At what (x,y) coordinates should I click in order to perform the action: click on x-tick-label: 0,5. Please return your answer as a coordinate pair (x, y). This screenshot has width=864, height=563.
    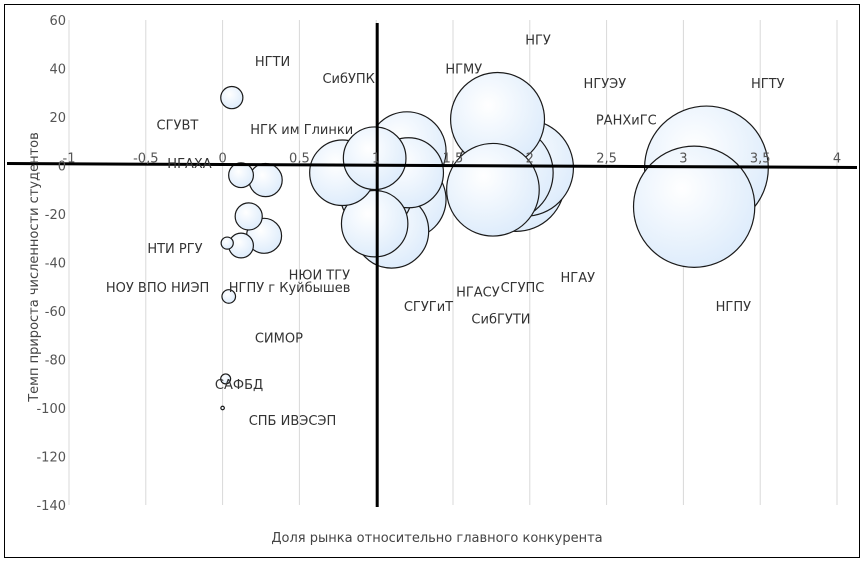
    Looking at the image, I should click on (299, 159).